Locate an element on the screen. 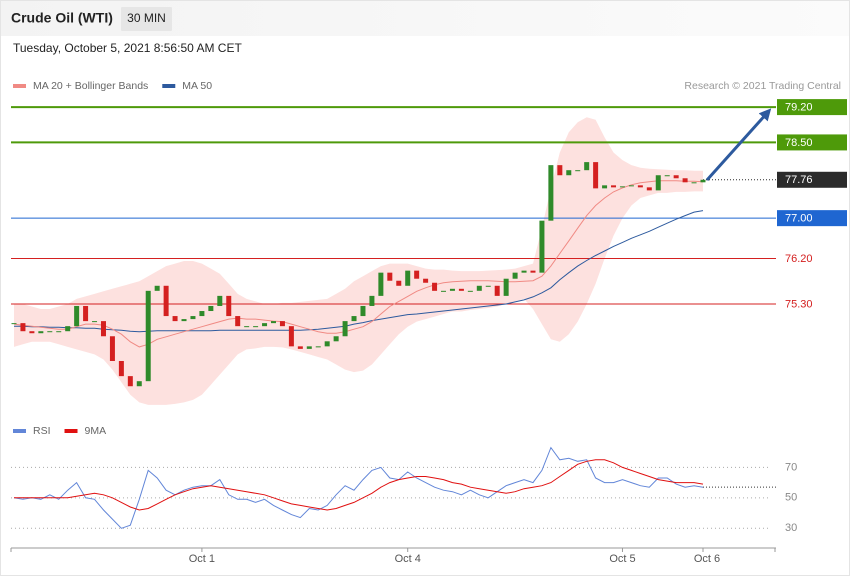 Image resolution: width=850 pixels, height=576 pixels. series-line is located at coordinates (358, 487).